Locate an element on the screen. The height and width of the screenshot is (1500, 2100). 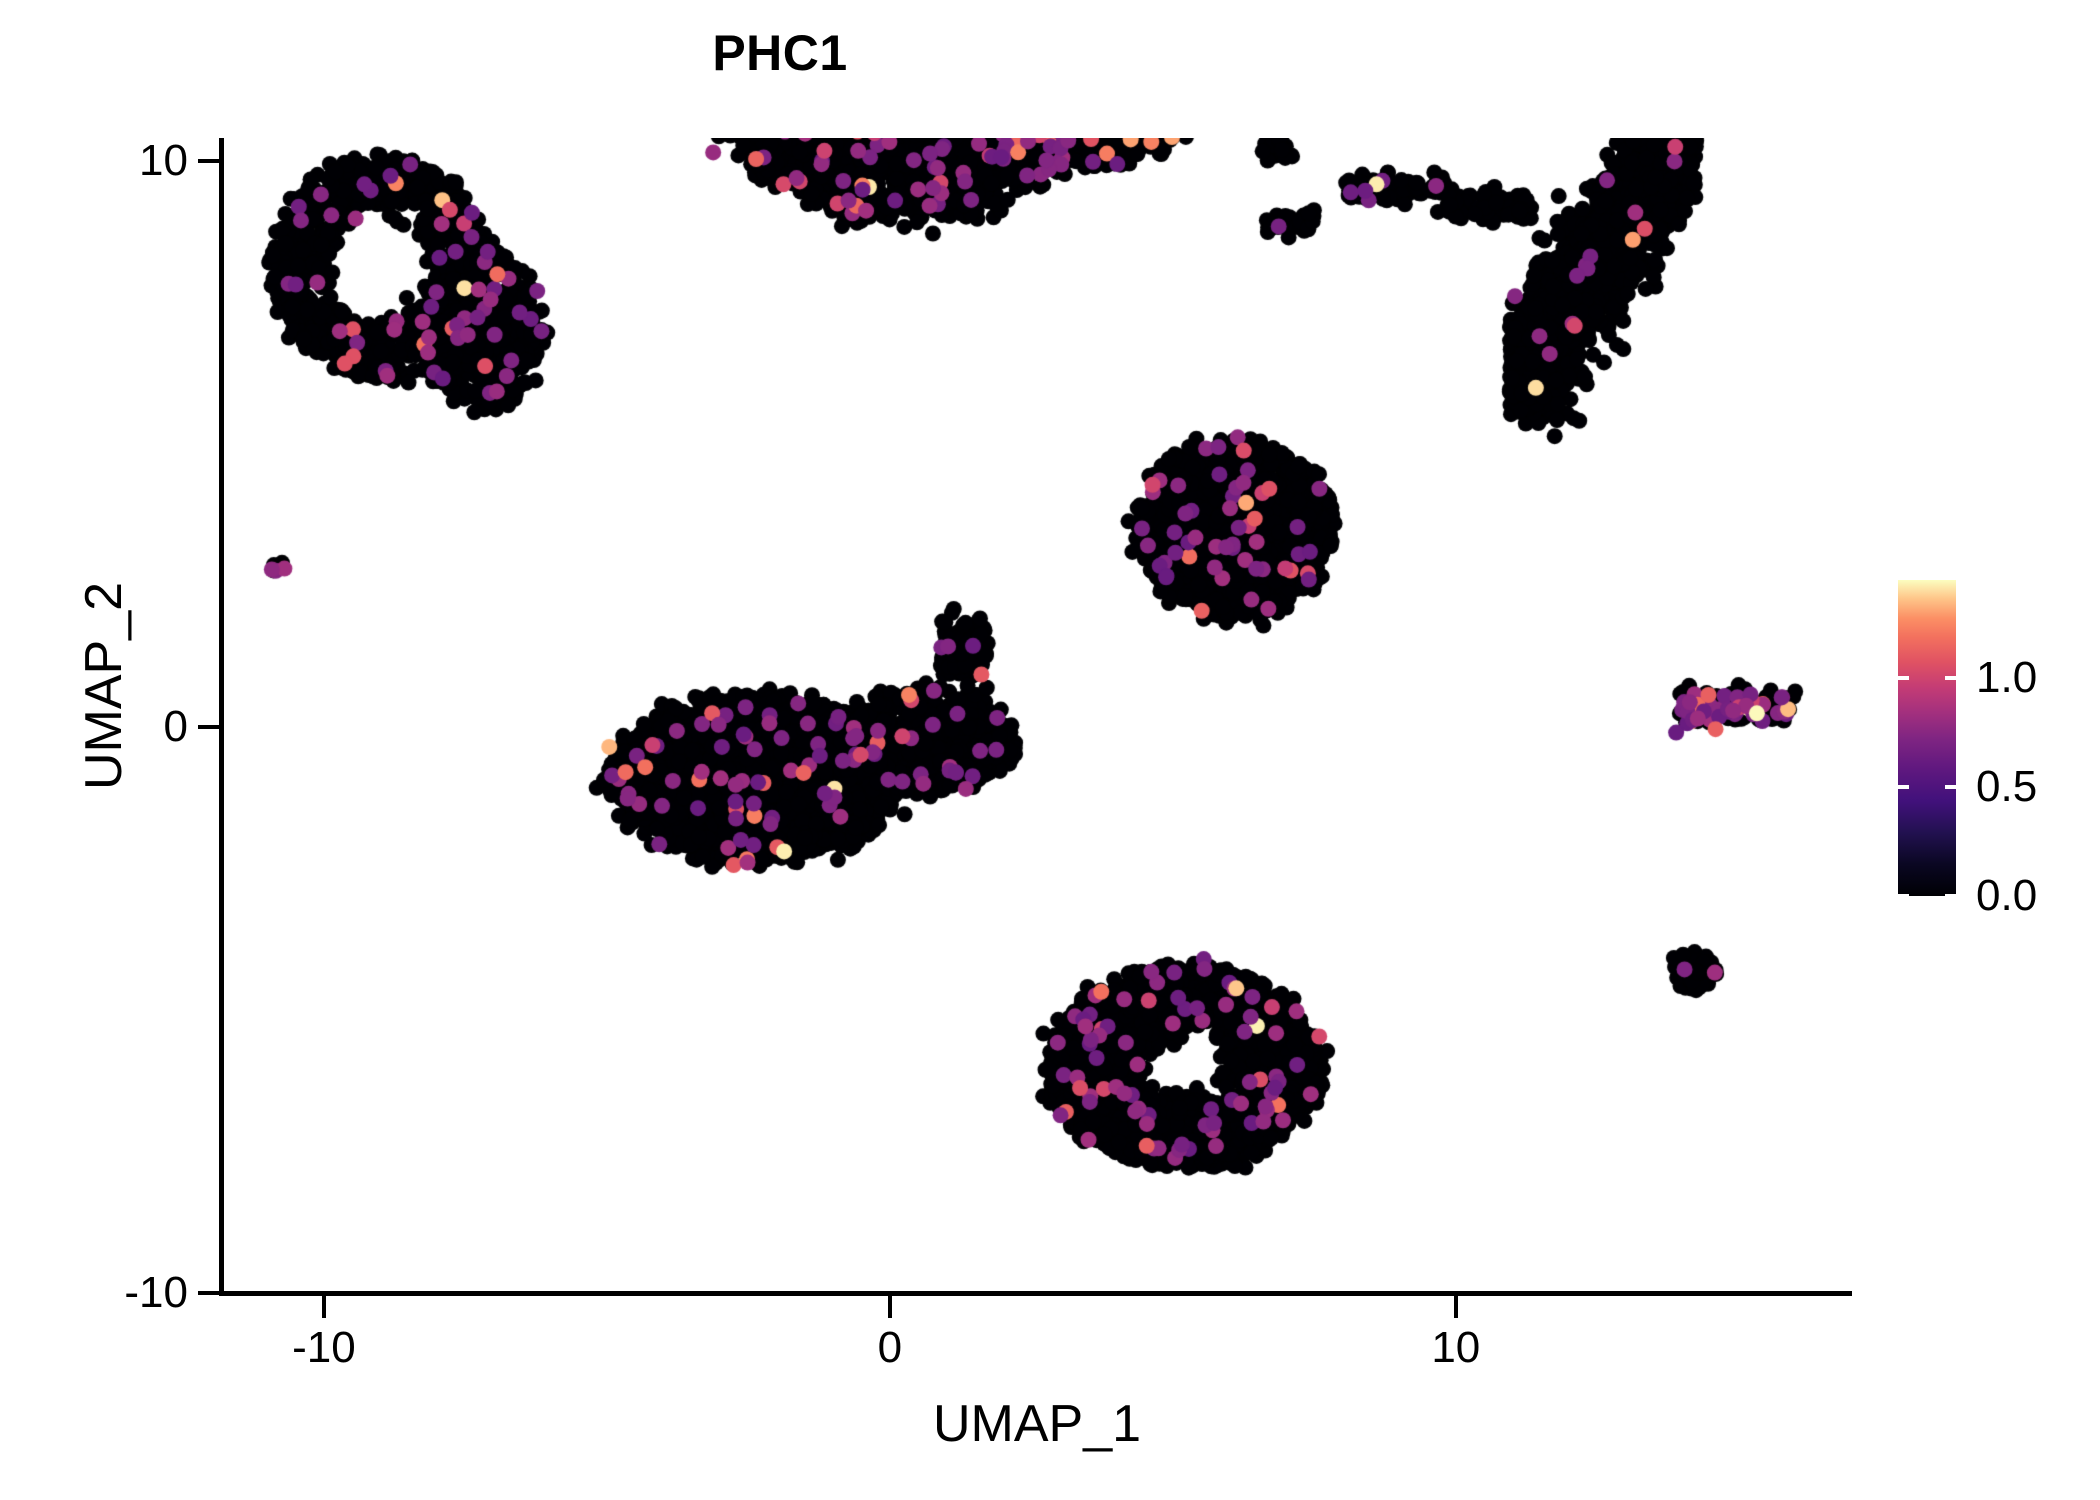
x-axis-title: UMAP_1 is located at coordinates (1037, 1424).